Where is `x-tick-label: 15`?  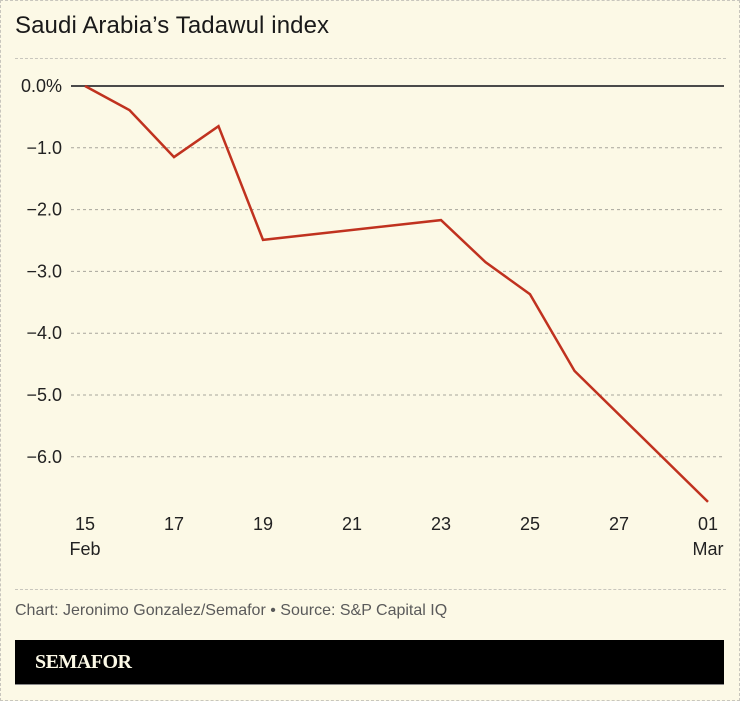 x-tick-label: 15 is located at coordinates (85, 524).